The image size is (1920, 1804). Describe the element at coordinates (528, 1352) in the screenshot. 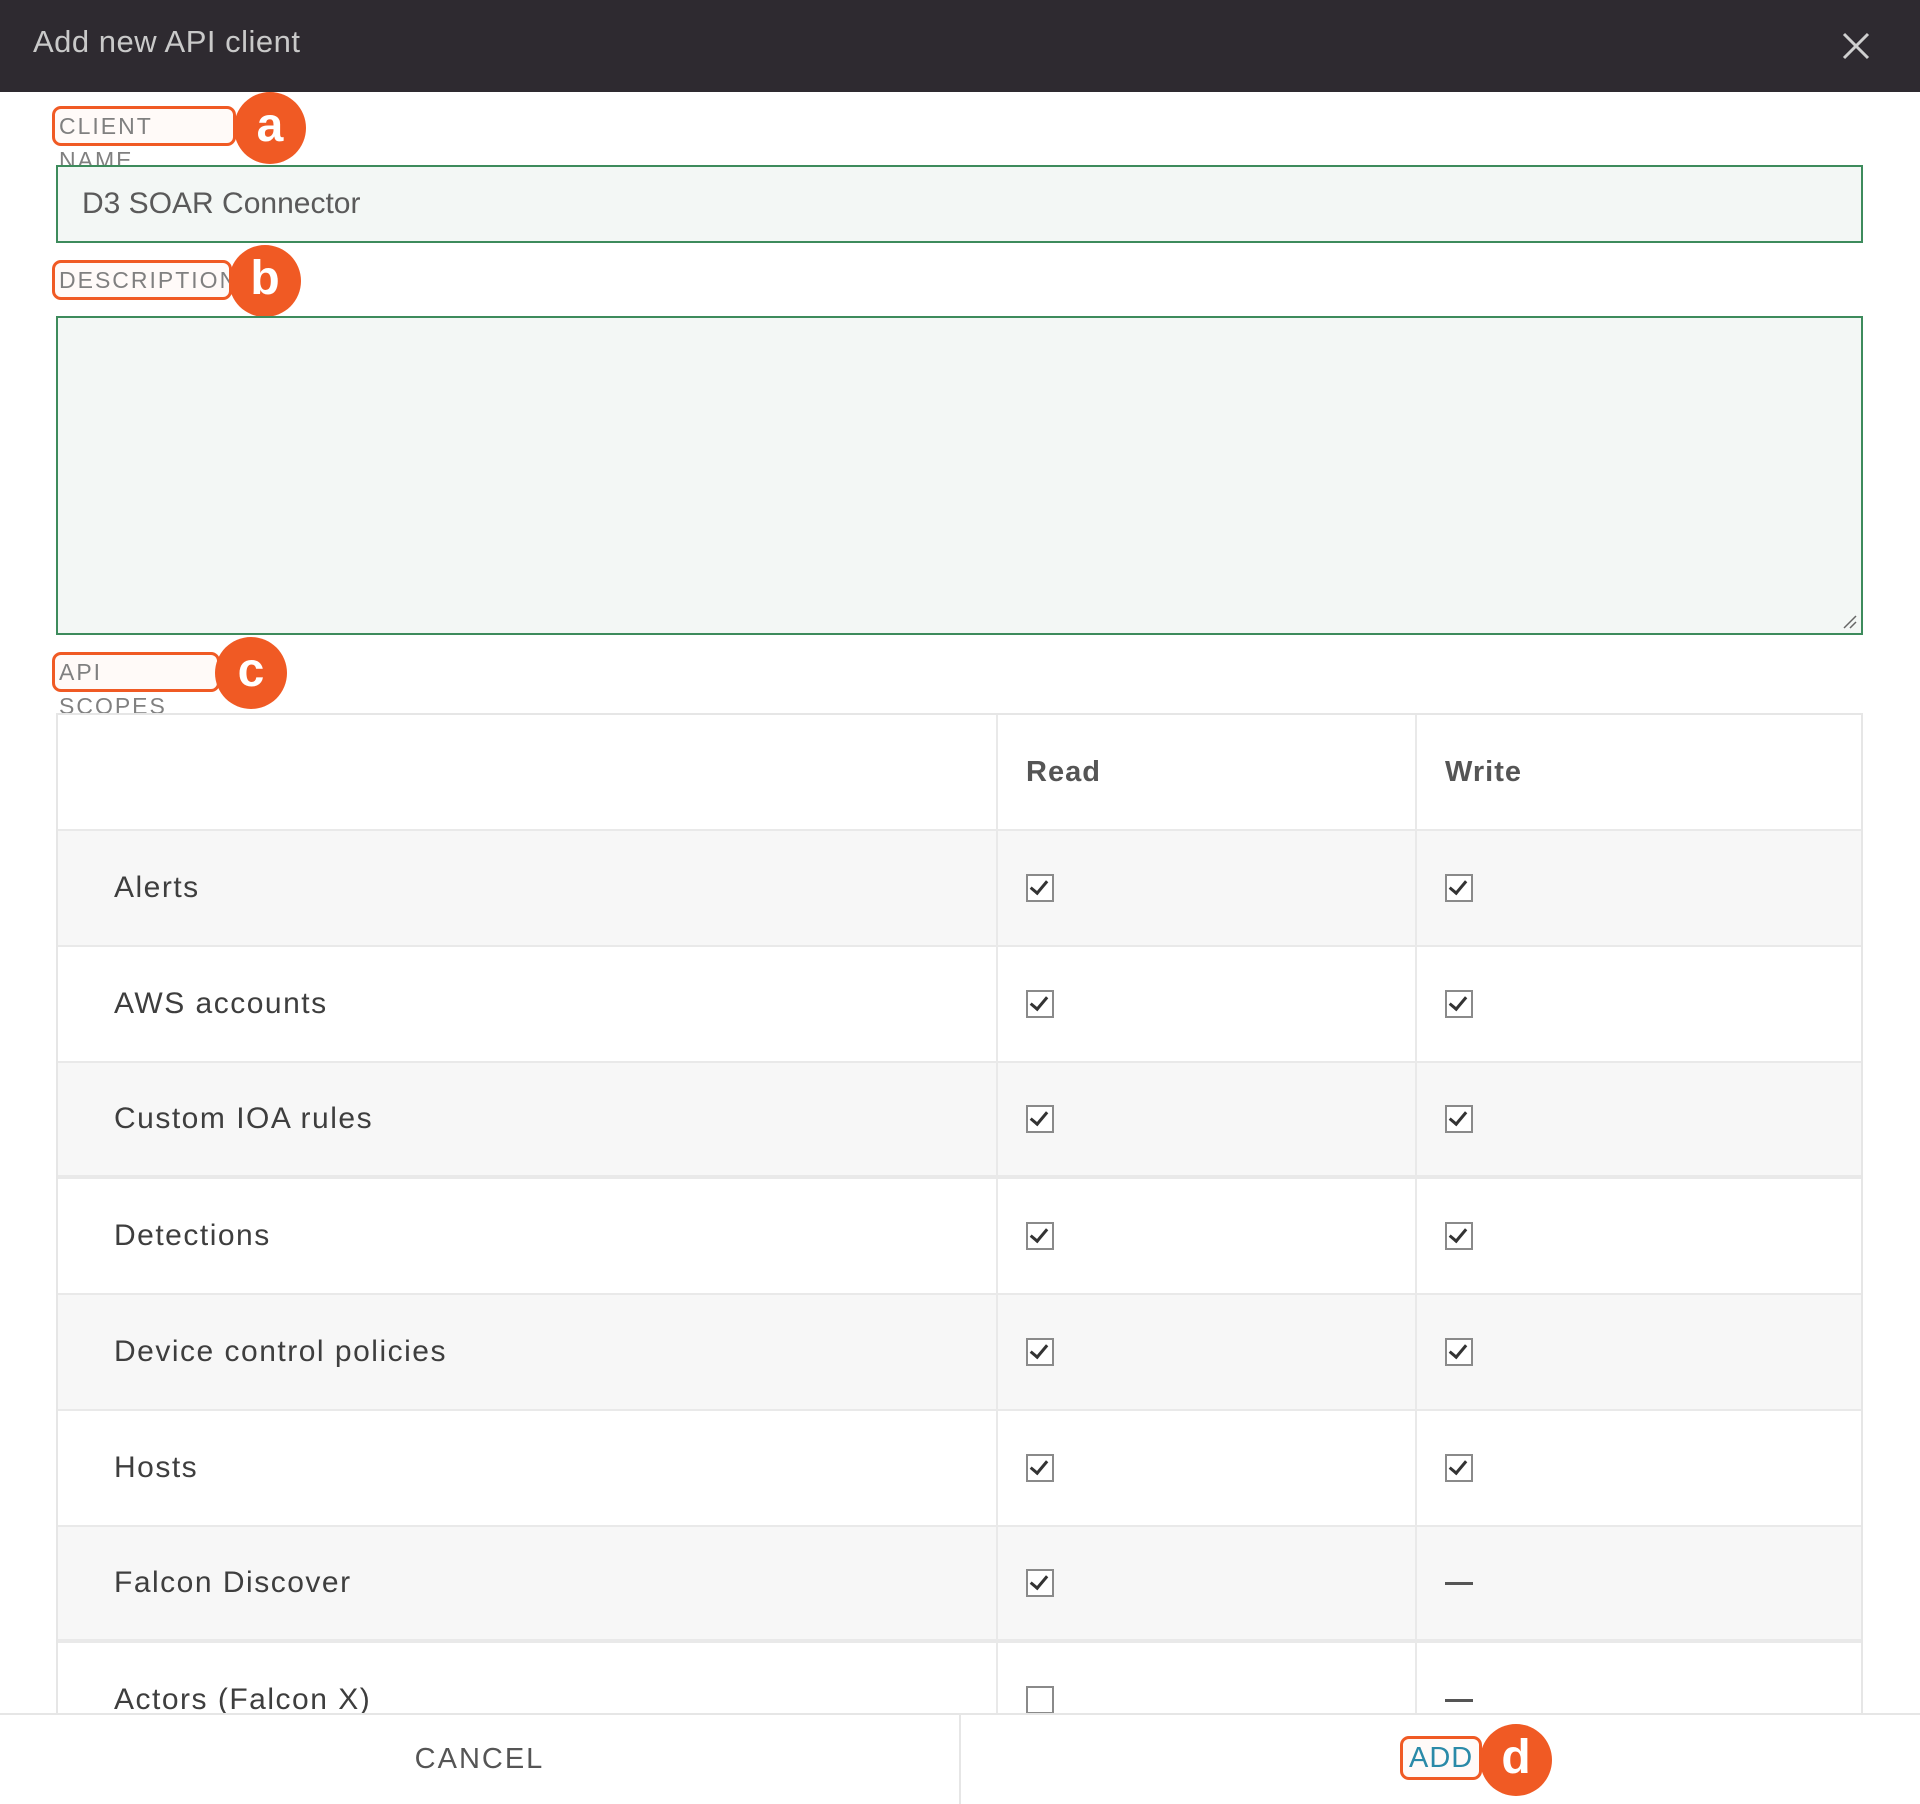

I see `scope-name: Device control policies` at that location.